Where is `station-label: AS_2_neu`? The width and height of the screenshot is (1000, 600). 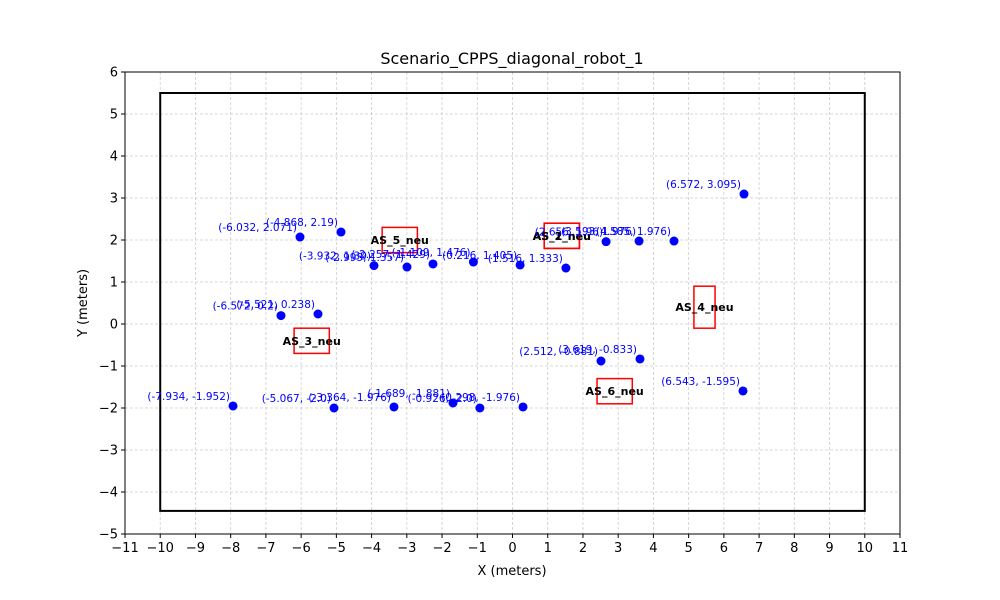 station-label: AS_2_neu is located at coordinates (562, 236).